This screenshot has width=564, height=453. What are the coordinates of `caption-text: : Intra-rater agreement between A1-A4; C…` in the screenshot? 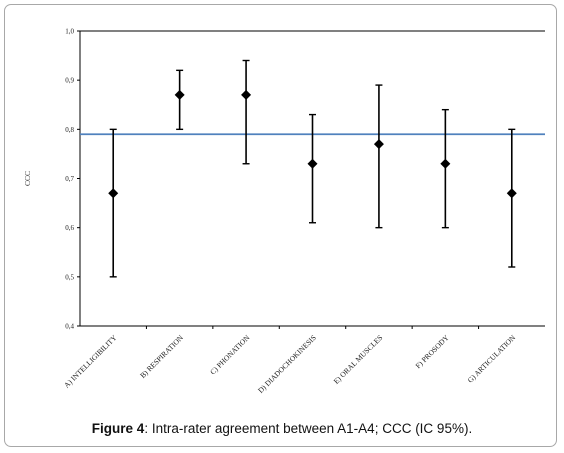 It's located at (308, 428).